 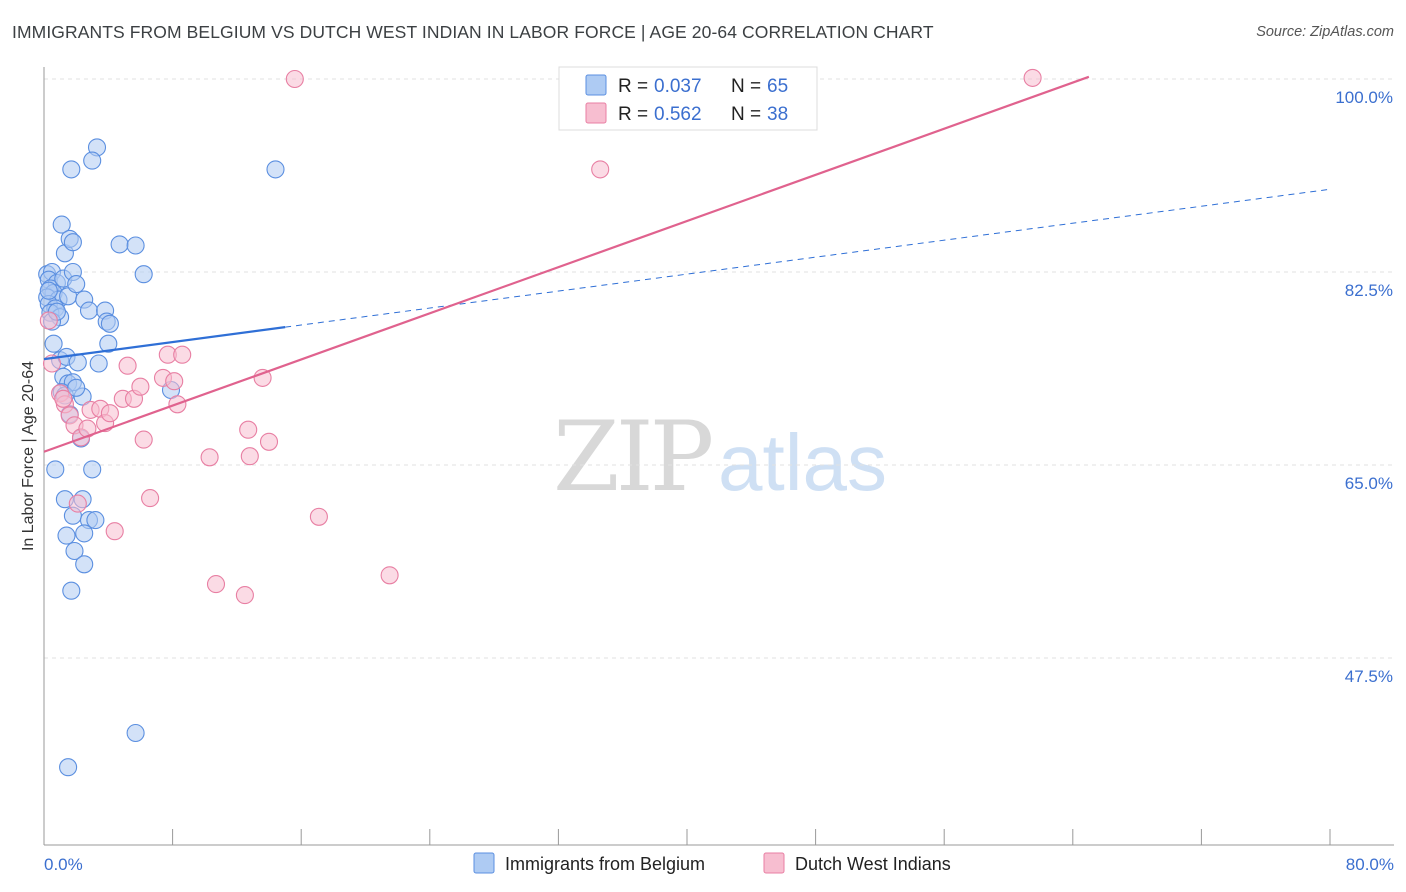 I want to click on legend-n-value-belgium: 65, so click(x=777, y=86).